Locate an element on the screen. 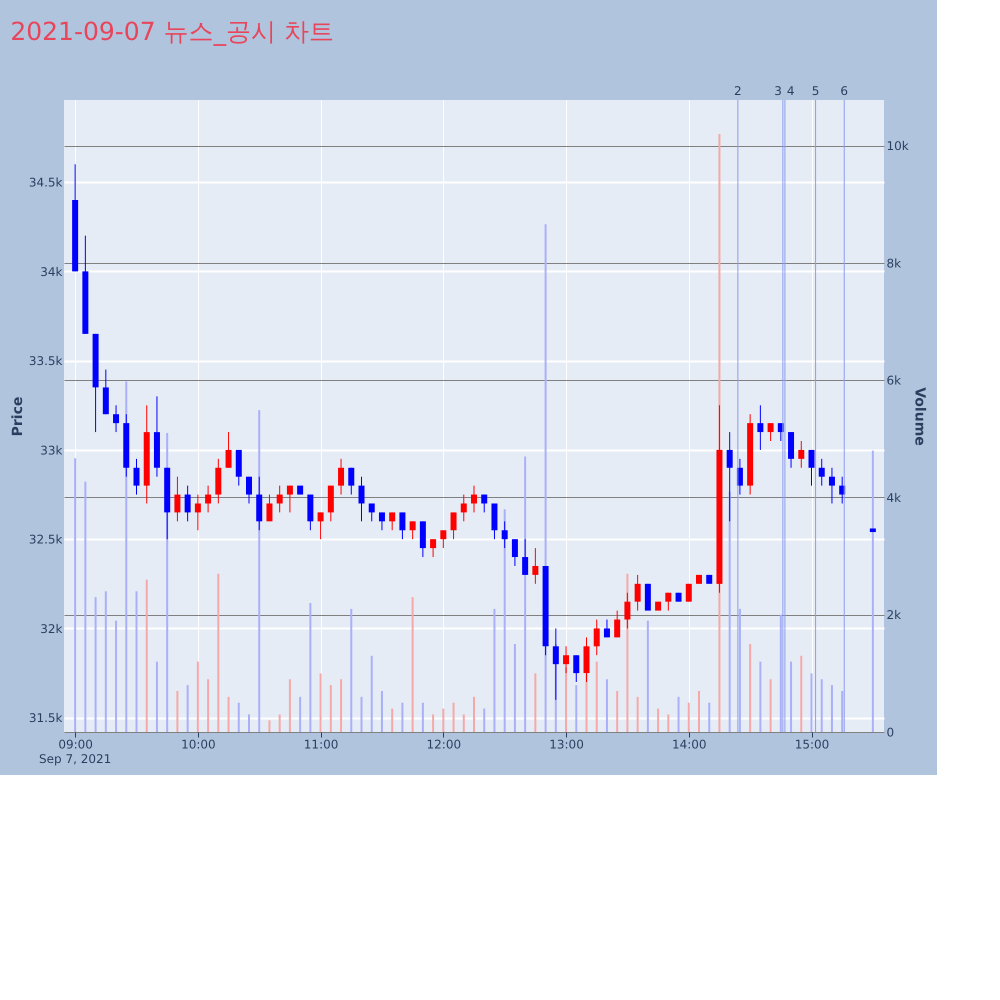 The width and height of the screenshot is (1000, 1000). y-tick-label: 34k is located at coordinates (51, 271).